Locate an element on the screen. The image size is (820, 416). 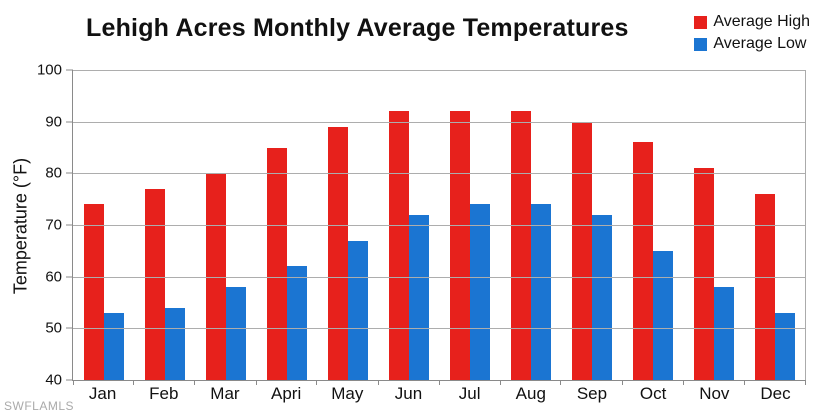
legend-item-average-high: Average High is located at coordinates (752, 22).